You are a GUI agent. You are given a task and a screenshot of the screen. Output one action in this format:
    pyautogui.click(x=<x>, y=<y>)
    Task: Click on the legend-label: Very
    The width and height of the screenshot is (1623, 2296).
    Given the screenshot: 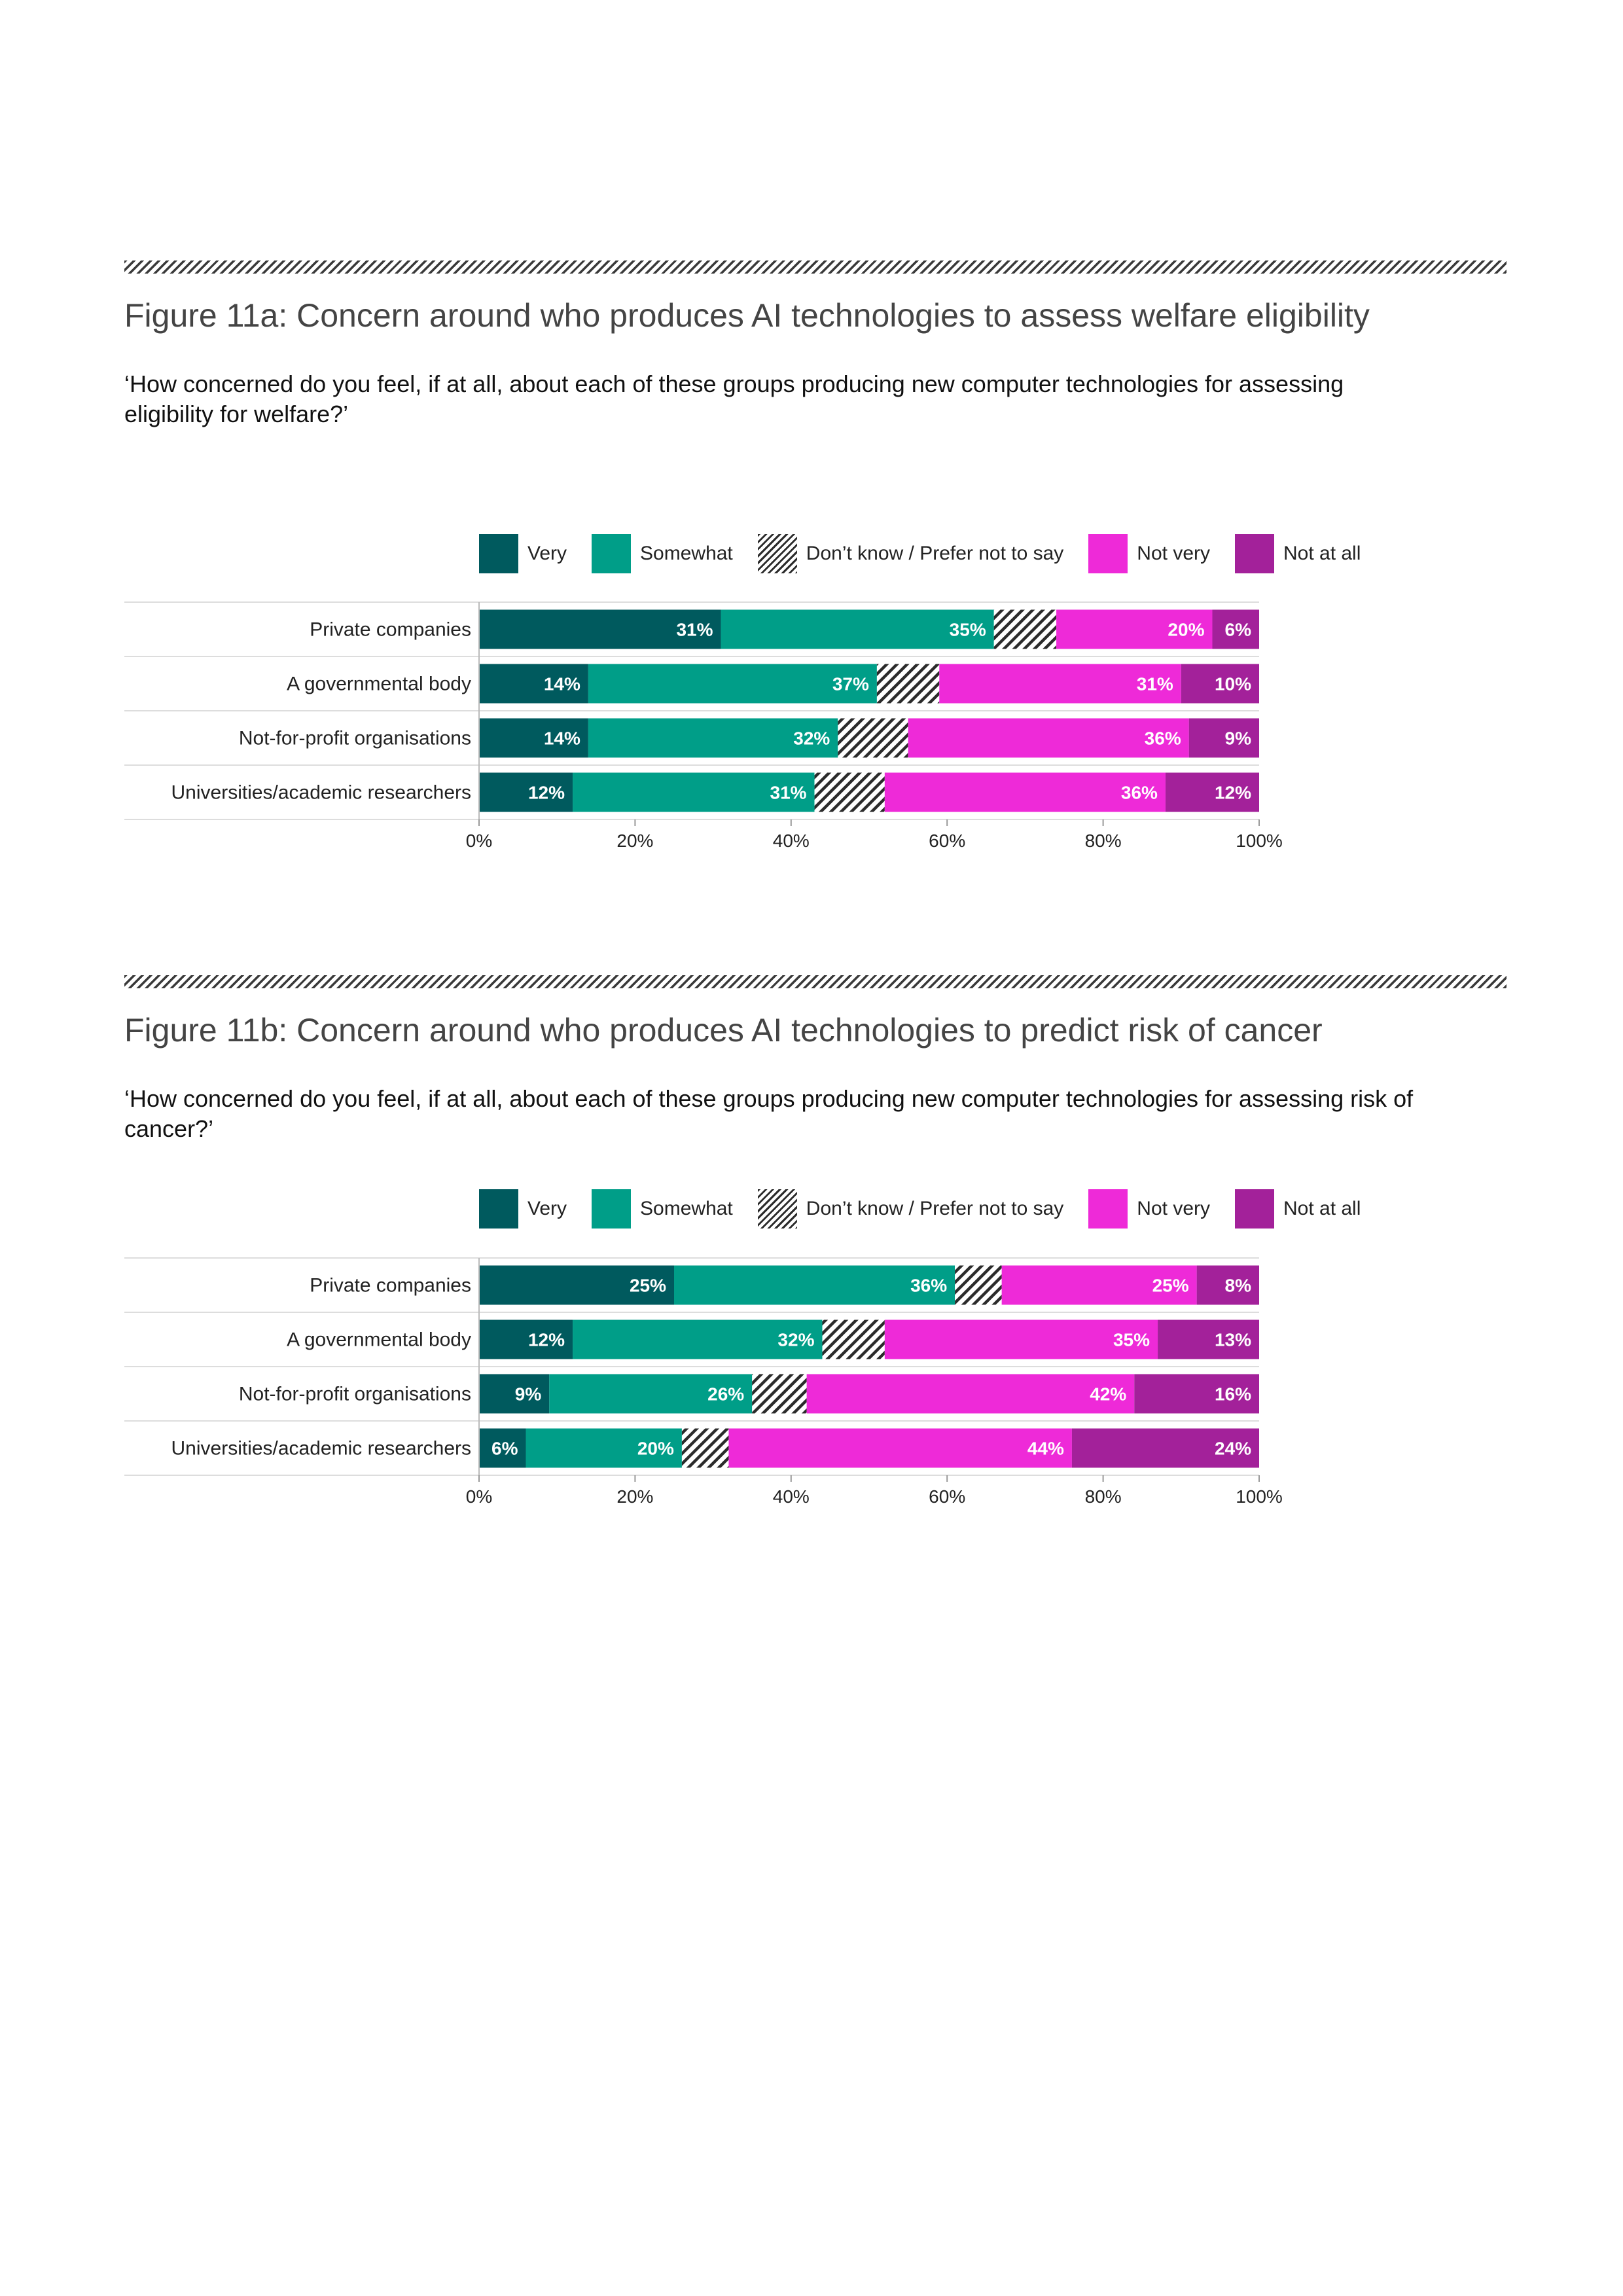 What is the action you would take?
    pyautogui.click(x=547, y=1208)
    